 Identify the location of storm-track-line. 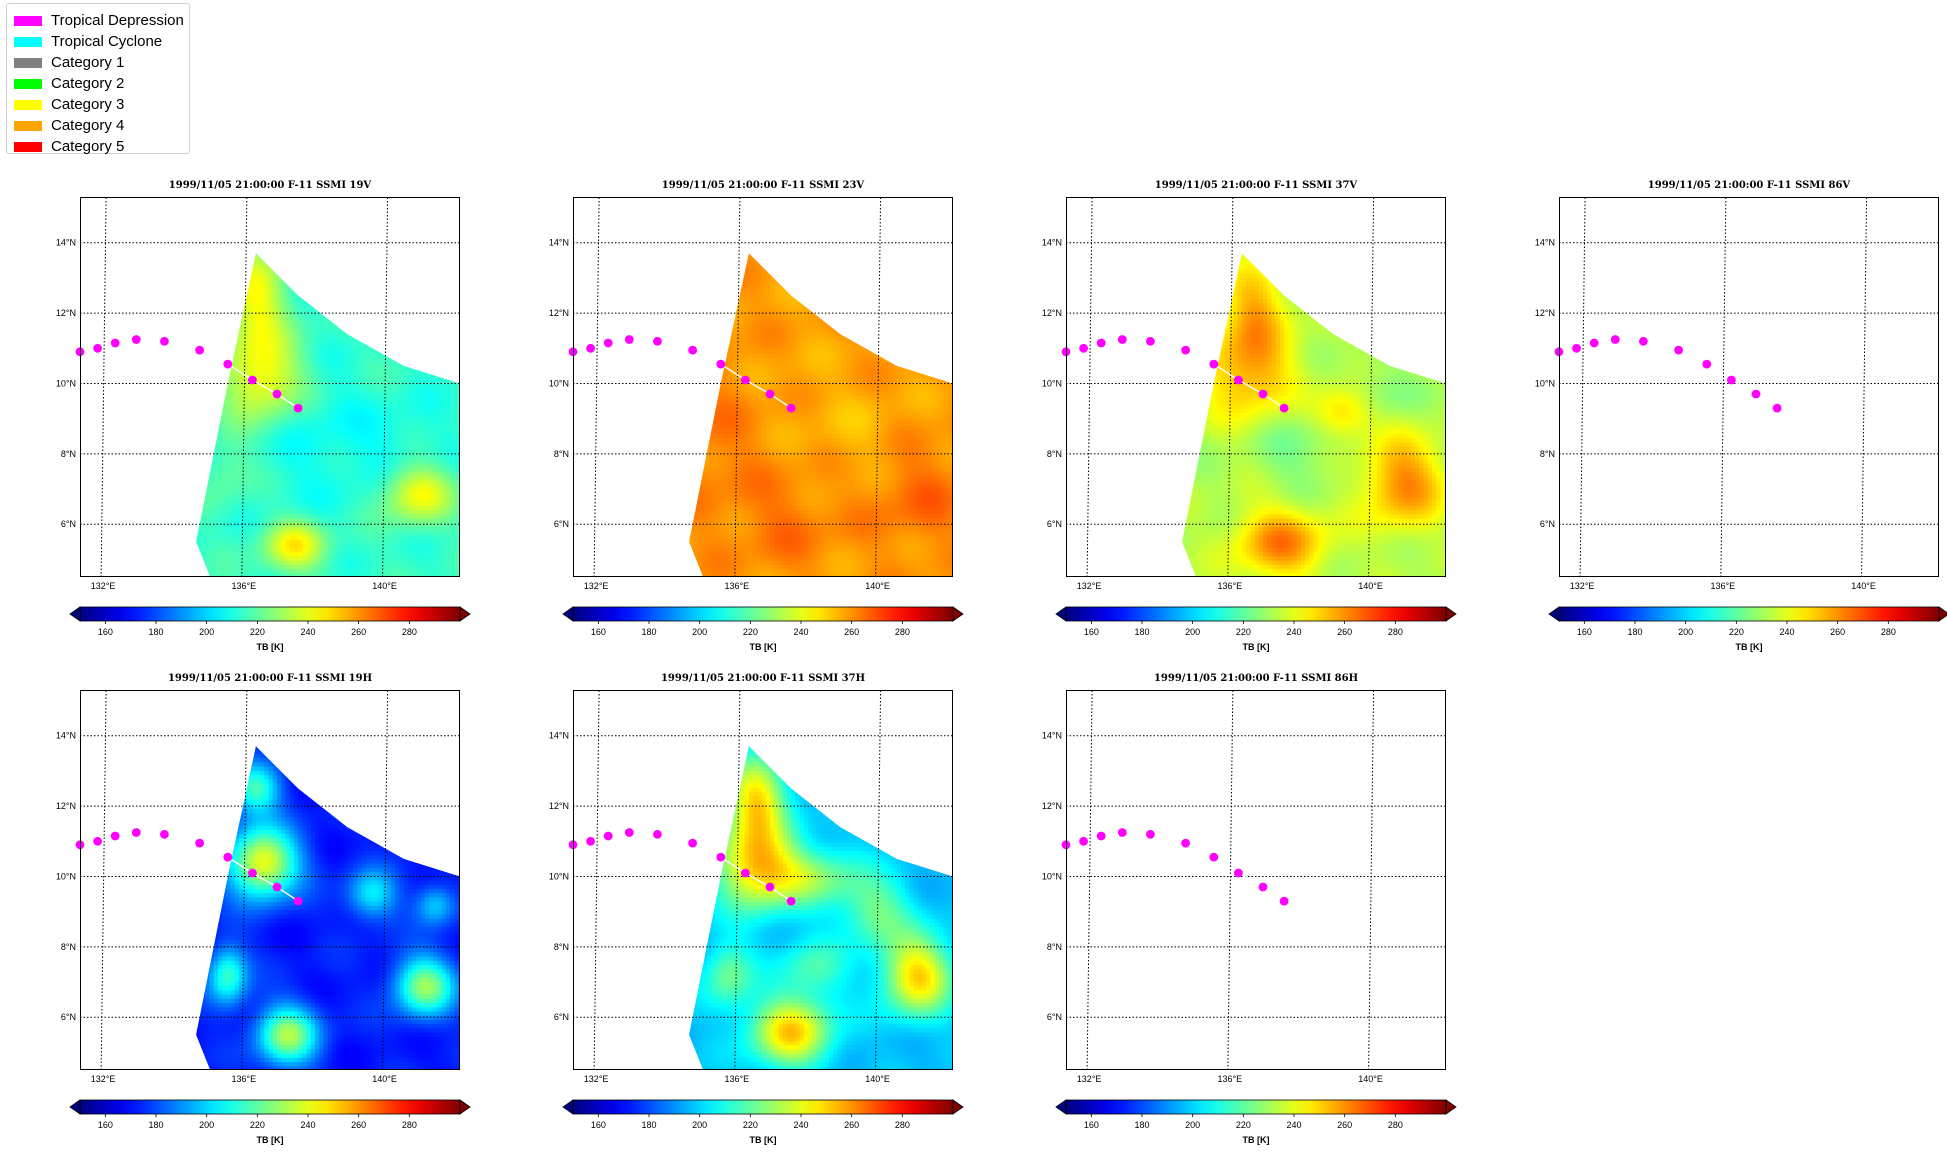
(263, 386).